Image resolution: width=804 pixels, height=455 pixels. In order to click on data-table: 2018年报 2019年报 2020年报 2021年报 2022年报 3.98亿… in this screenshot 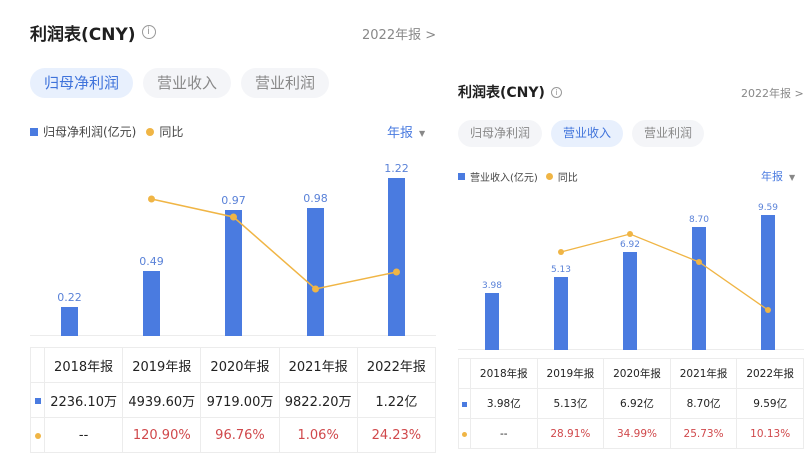, I will do `click(631, 403)`.